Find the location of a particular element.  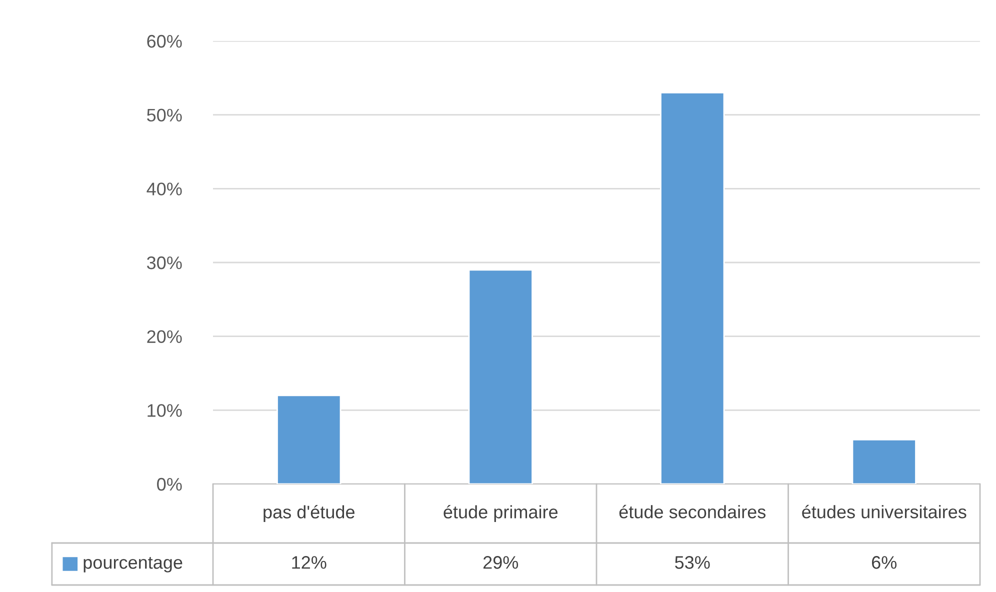

y-tick-label: 50% is located at coordinates (164, 115).